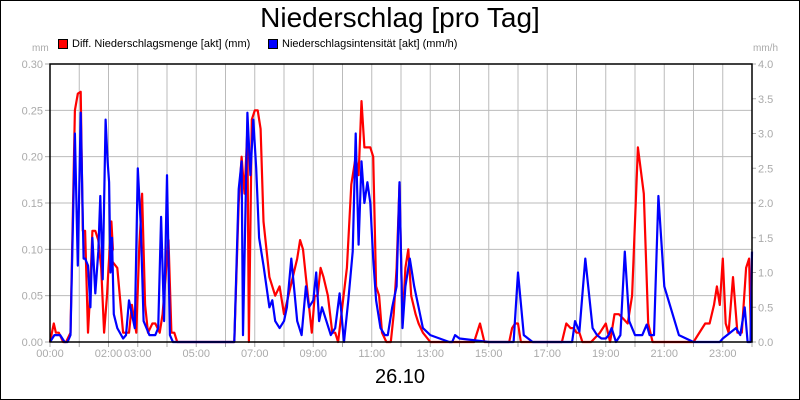  Describe the element at coordinates (371, 354) in the screenshot. I see `svg-text: 11:00` at that location.